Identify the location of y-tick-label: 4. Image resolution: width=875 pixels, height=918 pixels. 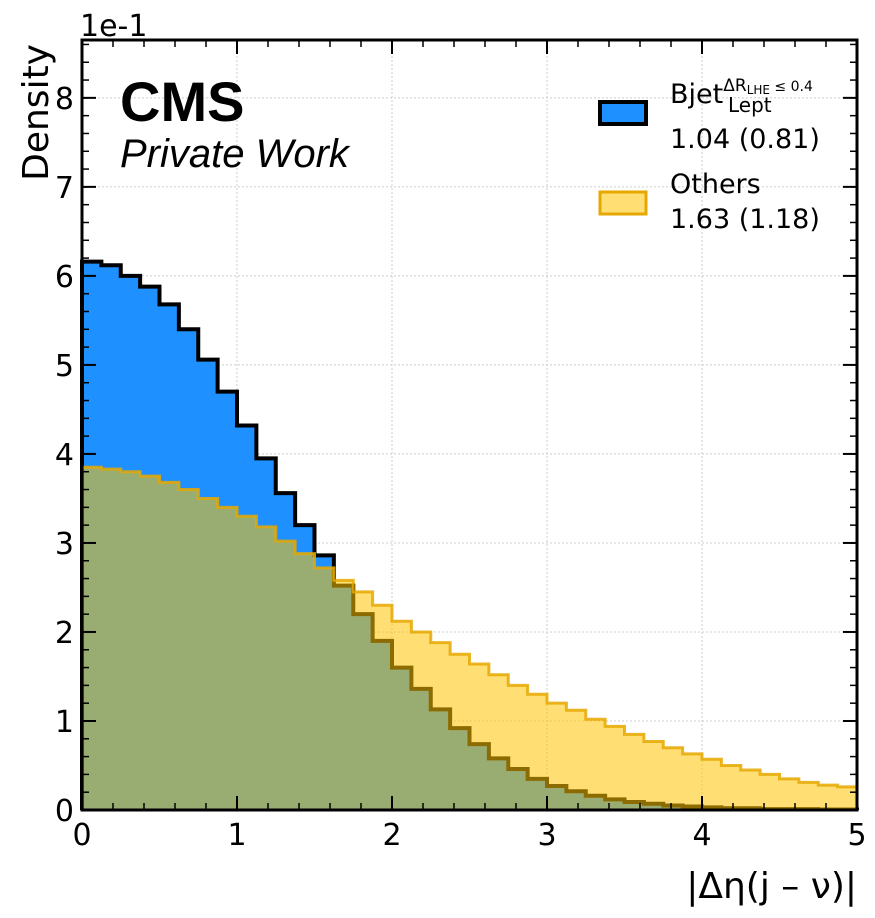
(64, 455).